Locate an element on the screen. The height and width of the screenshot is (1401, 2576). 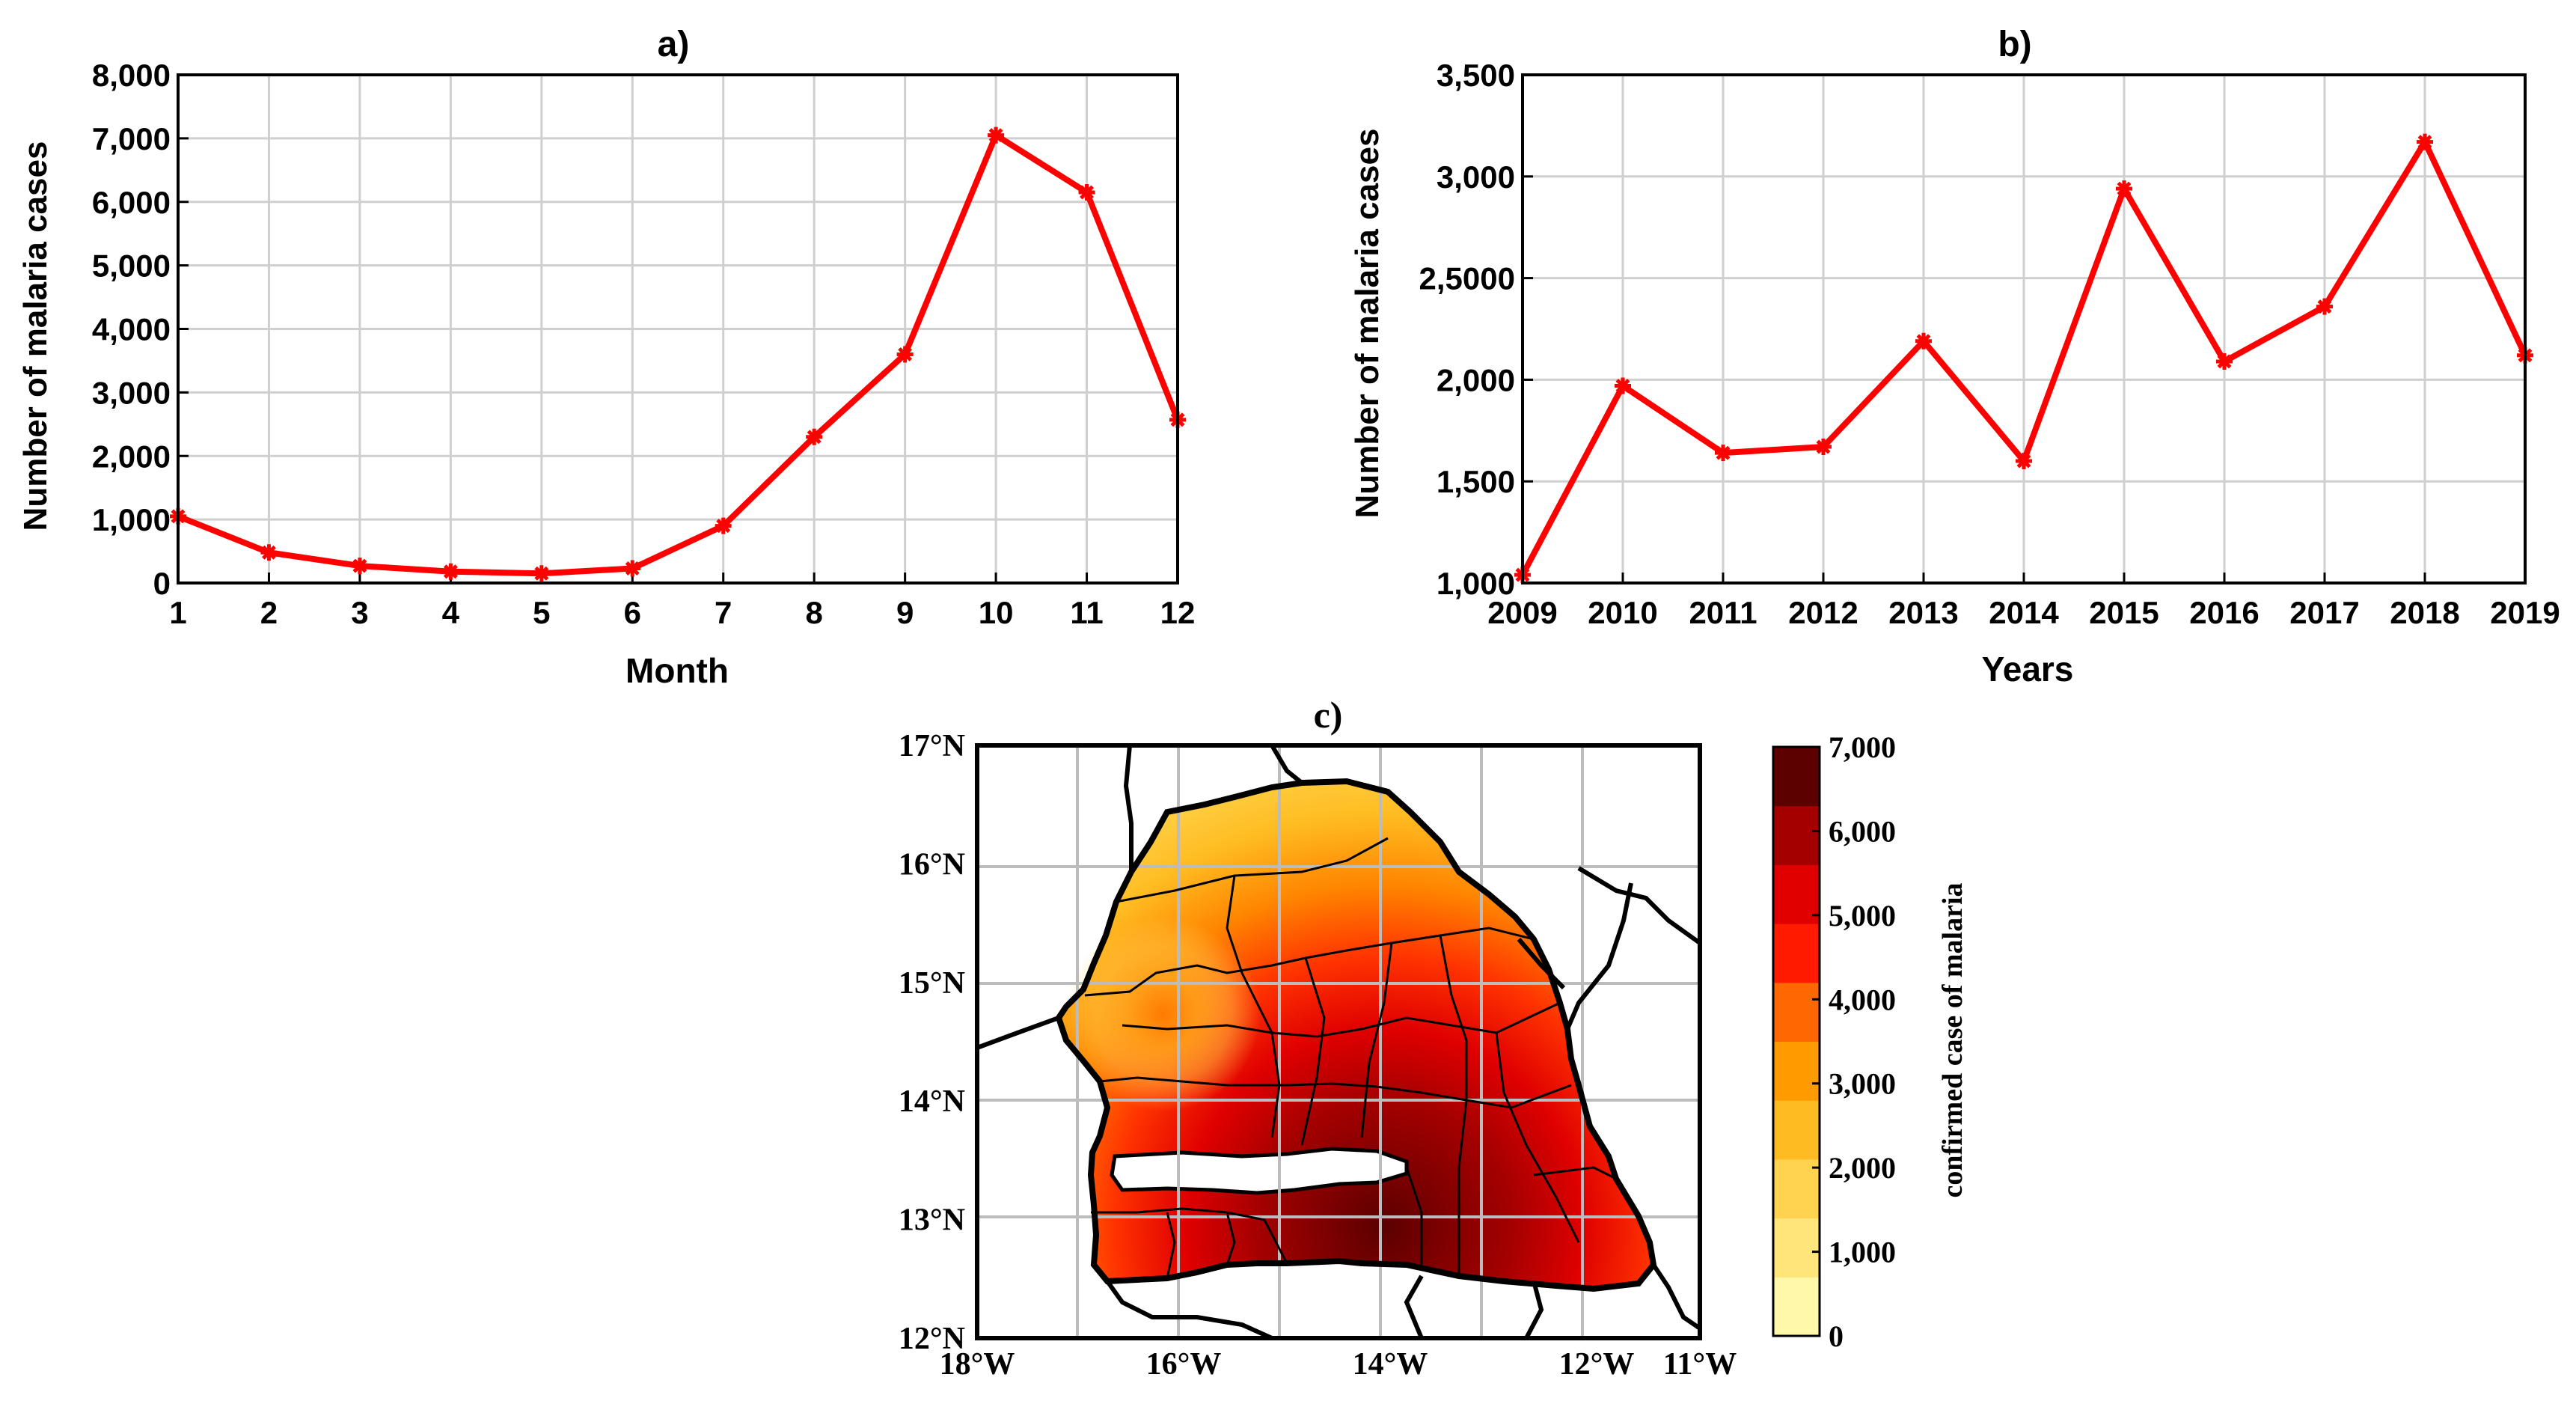
map-y-tick-label: 12°N is located at coordinates (932, 1339).